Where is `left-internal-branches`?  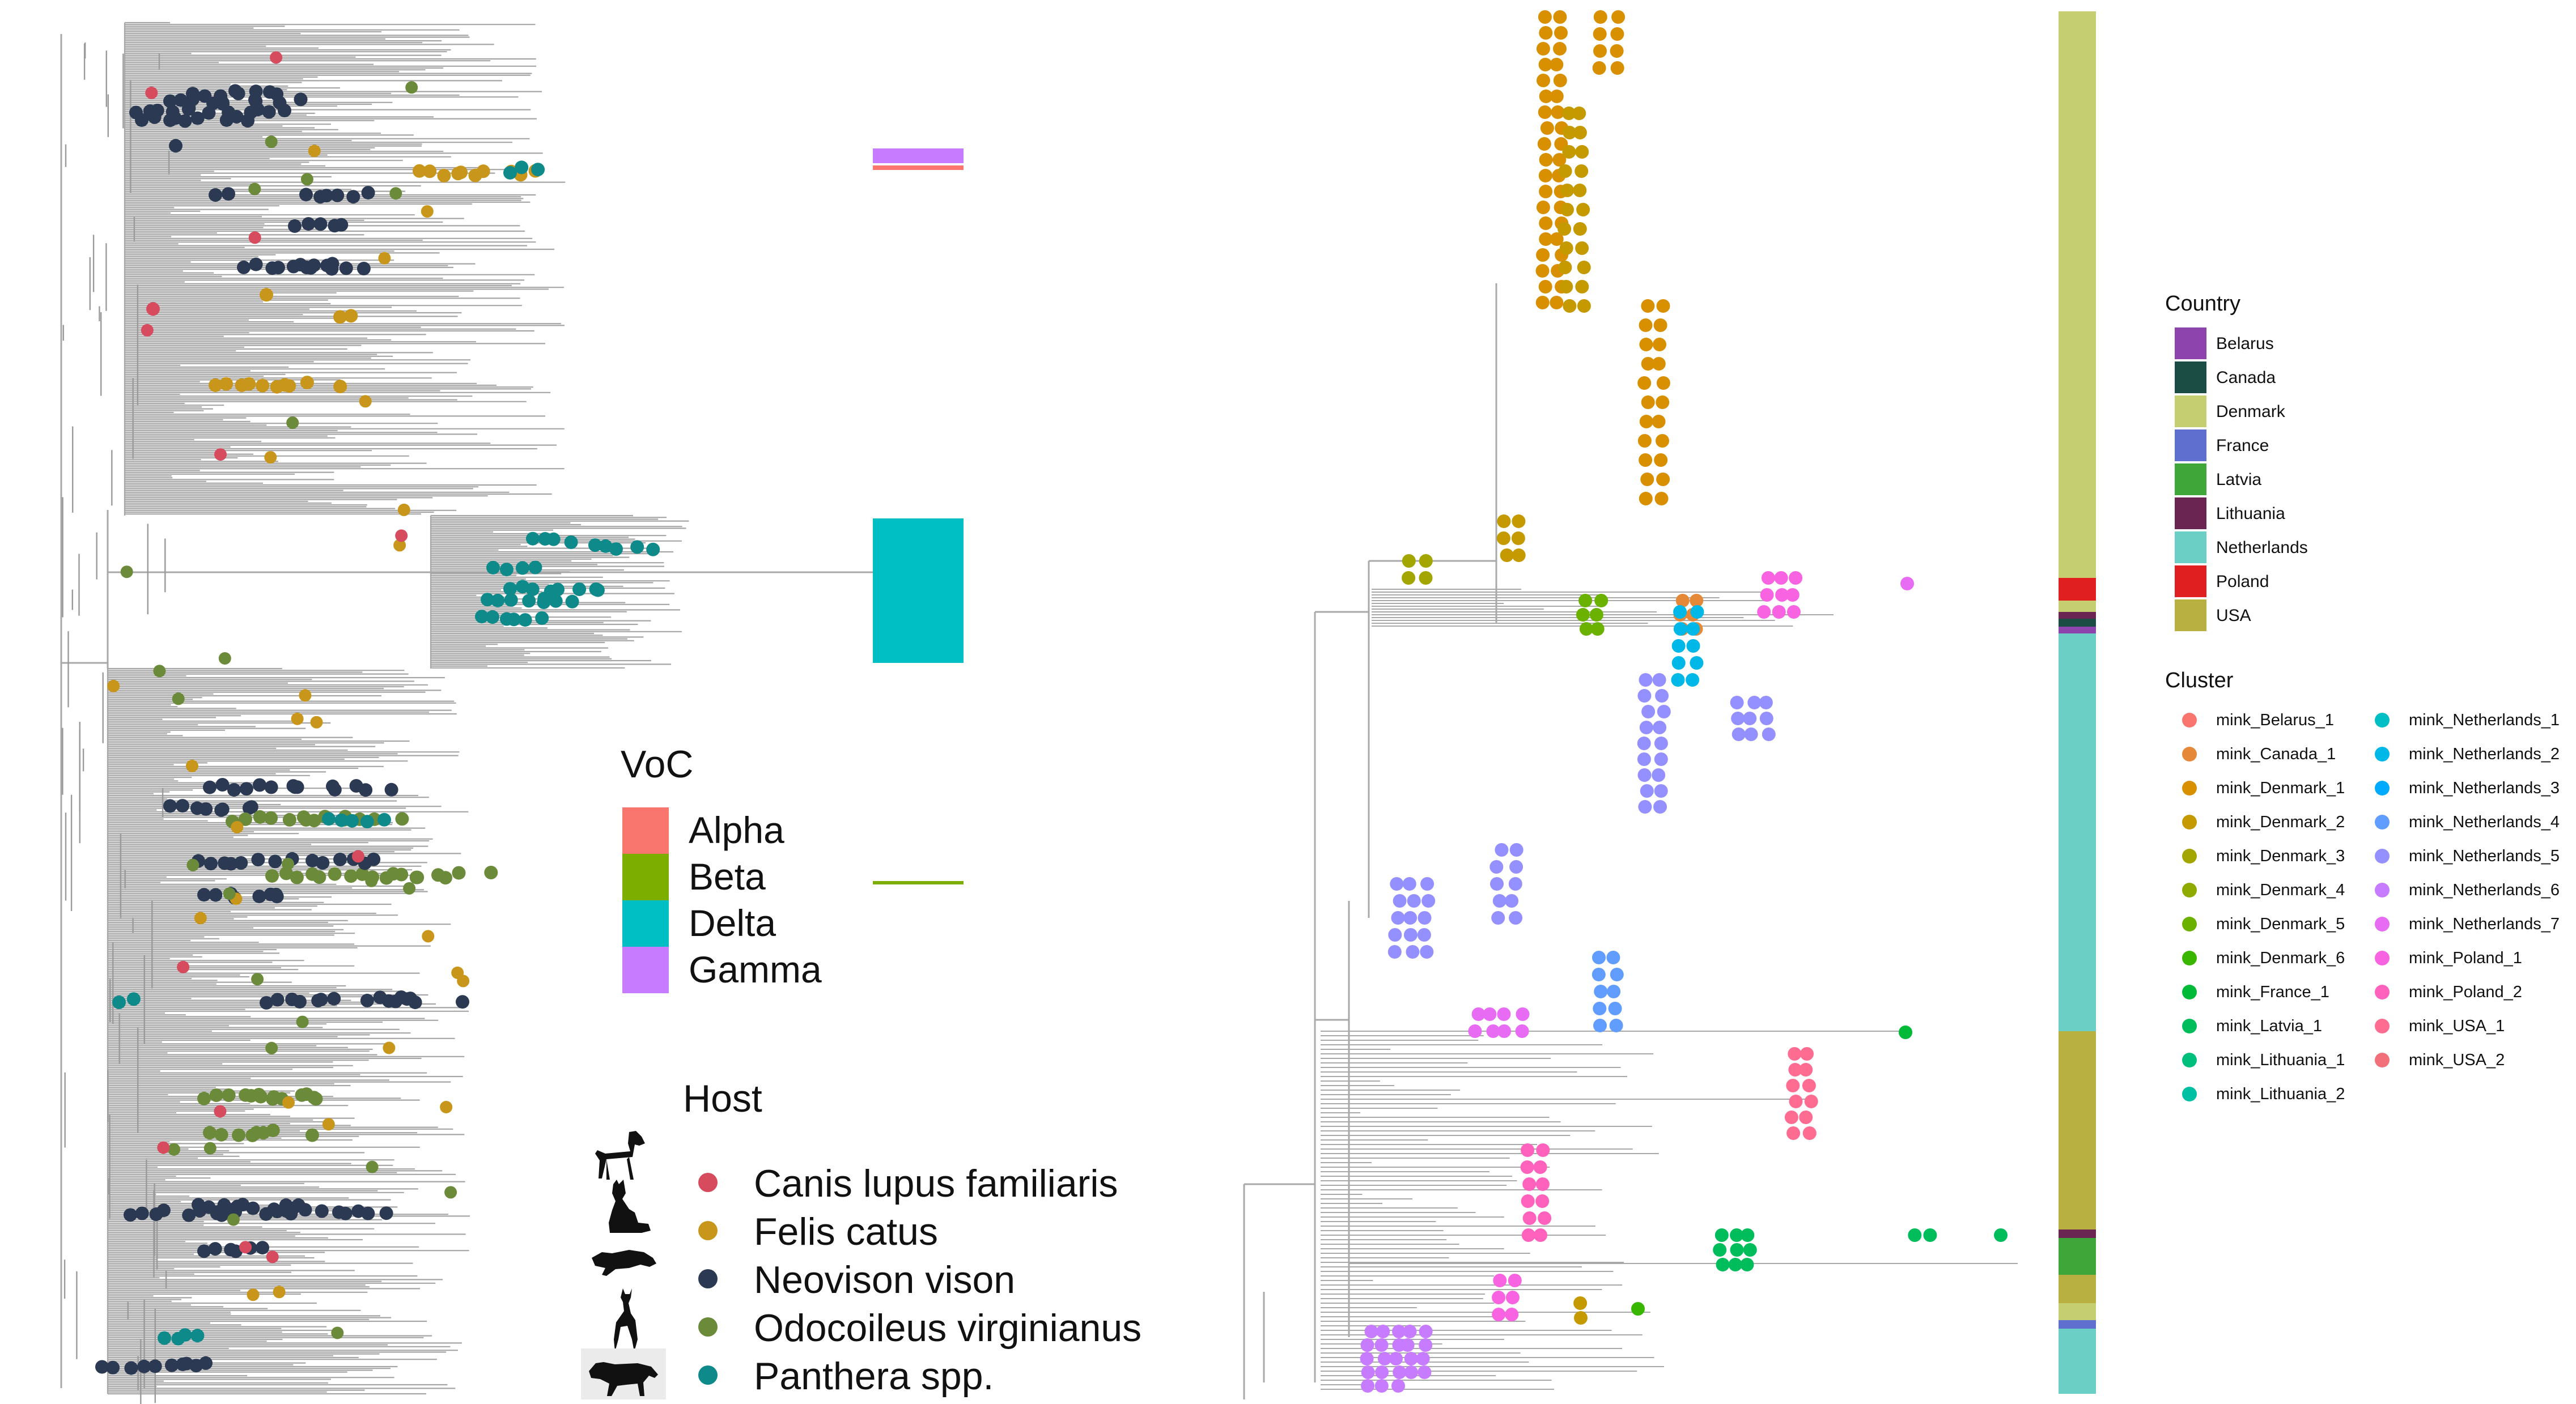
left-internal-branches is located at coordinates (116, 723).